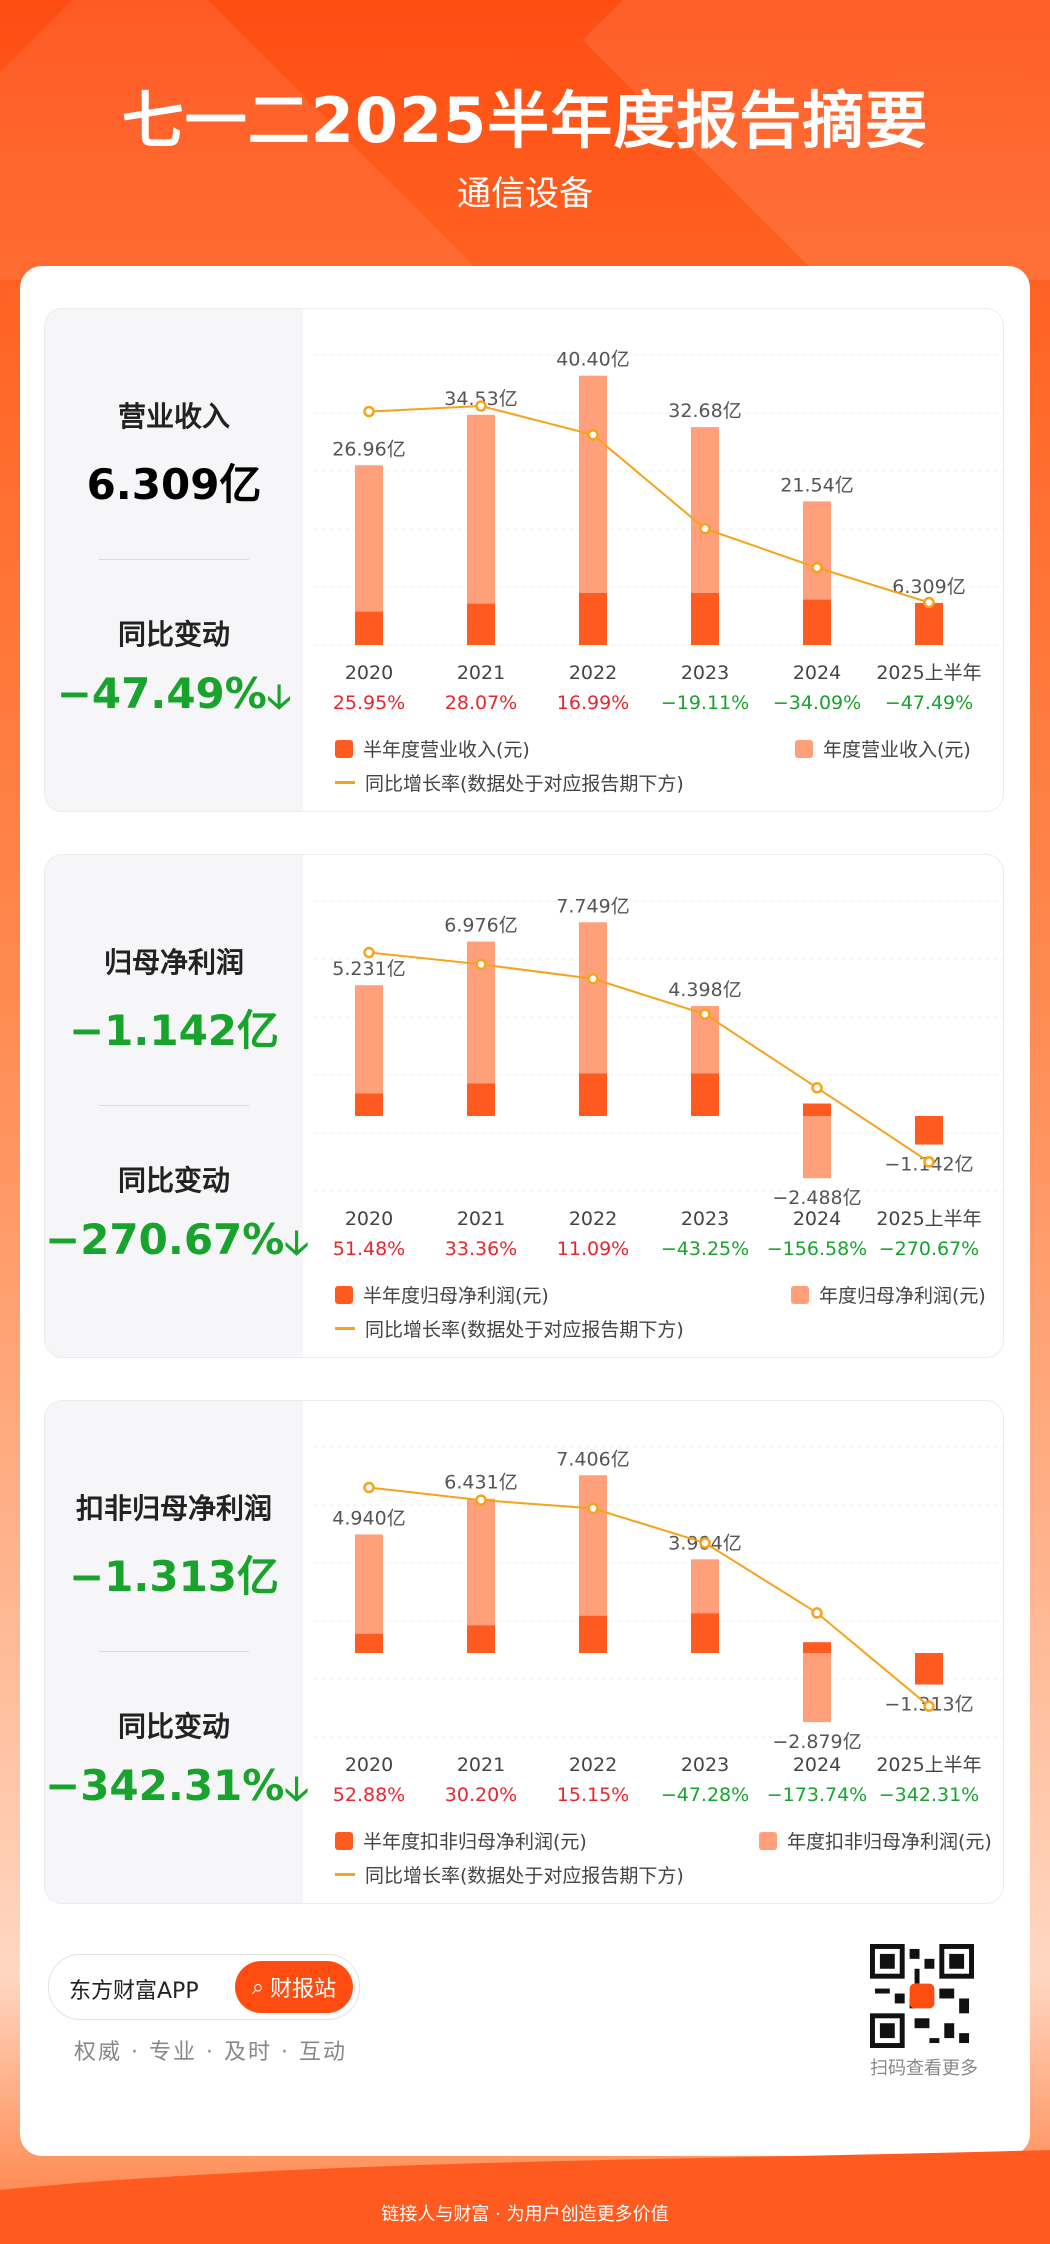  Describe the element at coordinates (369, 1249) in the screenshot. I see `growth-rate-label: 51.48%` at that location.